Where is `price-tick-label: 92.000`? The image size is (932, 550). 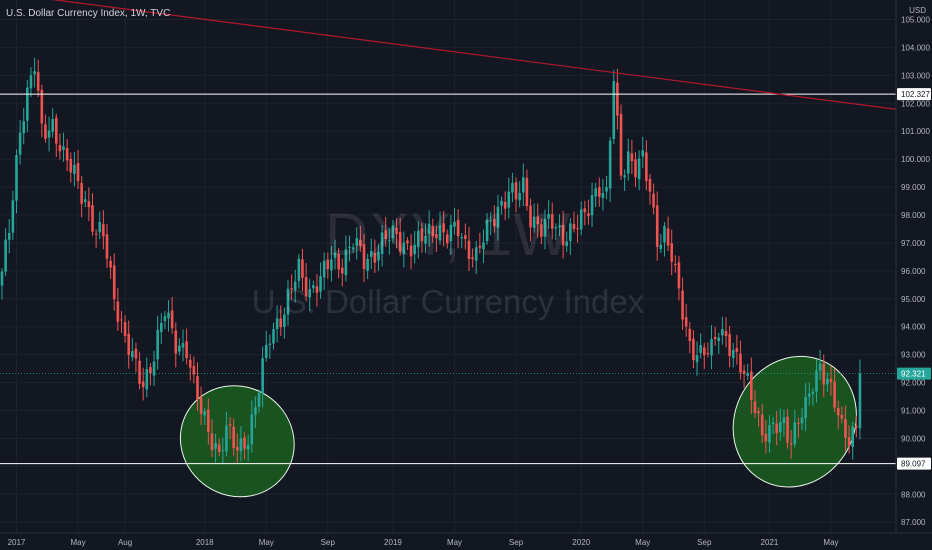 price-tick-label: 92.000 is located at coordinates (913, 383).